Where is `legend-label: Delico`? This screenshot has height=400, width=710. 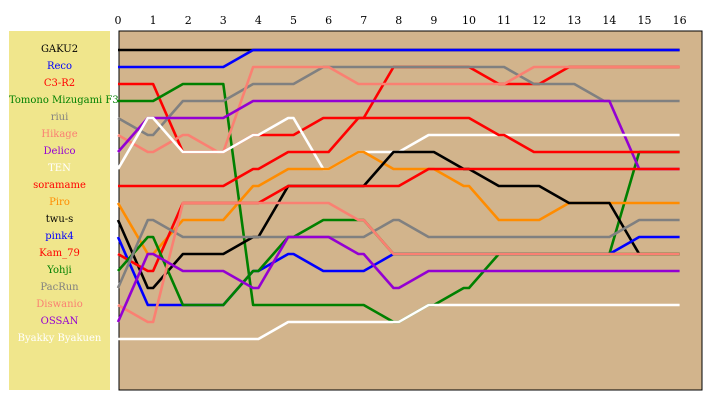
legend-label: Delico is located at coordinates (59, 151).